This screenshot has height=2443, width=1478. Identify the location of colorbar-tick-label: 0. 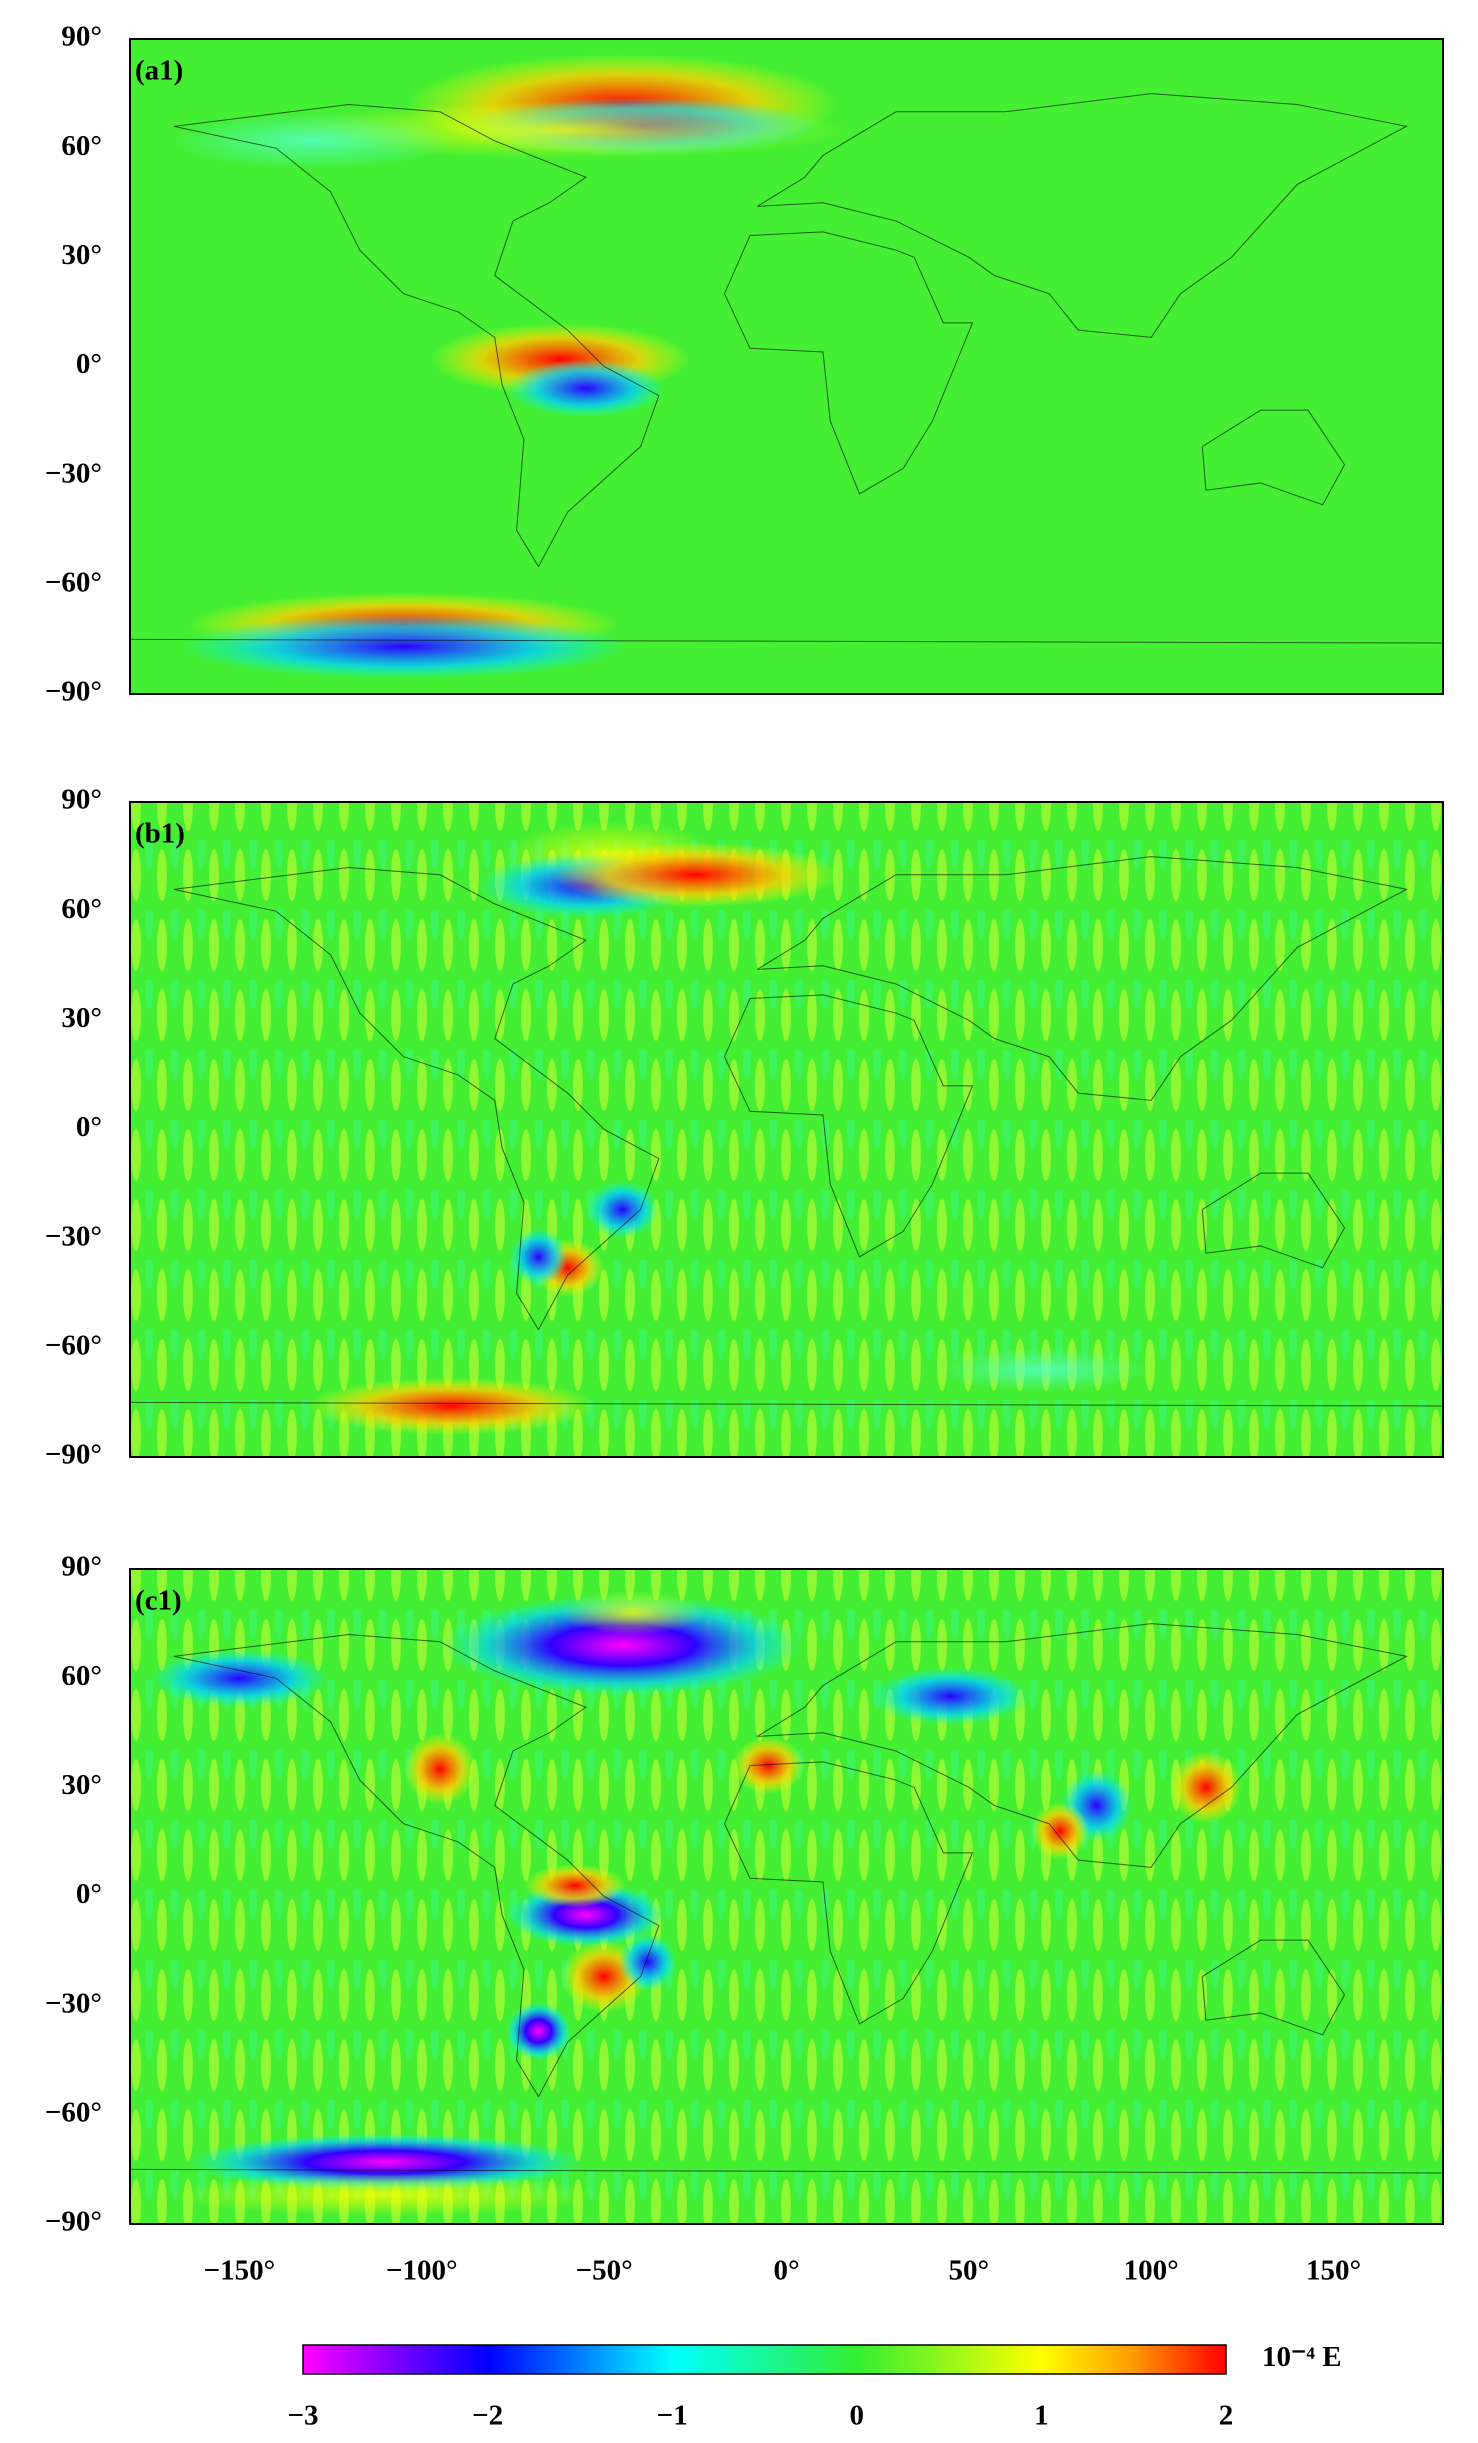
(857, 2416).